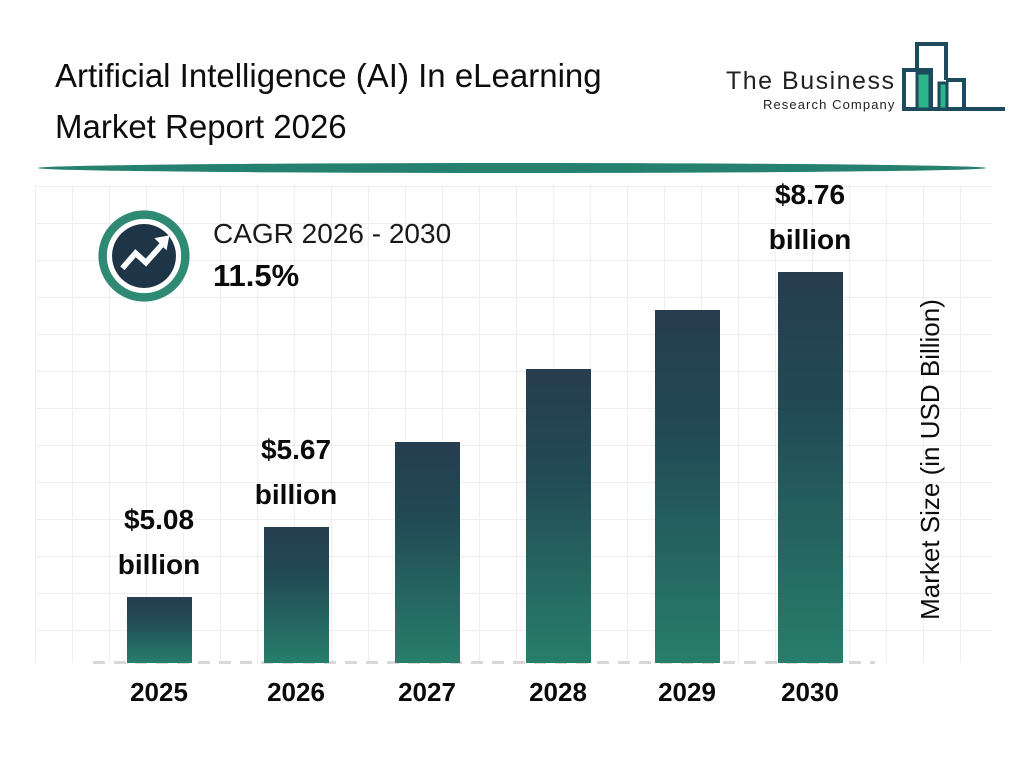 This screenshot has height=768, width=1024. I want to click on title-divider, so click(512, 168).